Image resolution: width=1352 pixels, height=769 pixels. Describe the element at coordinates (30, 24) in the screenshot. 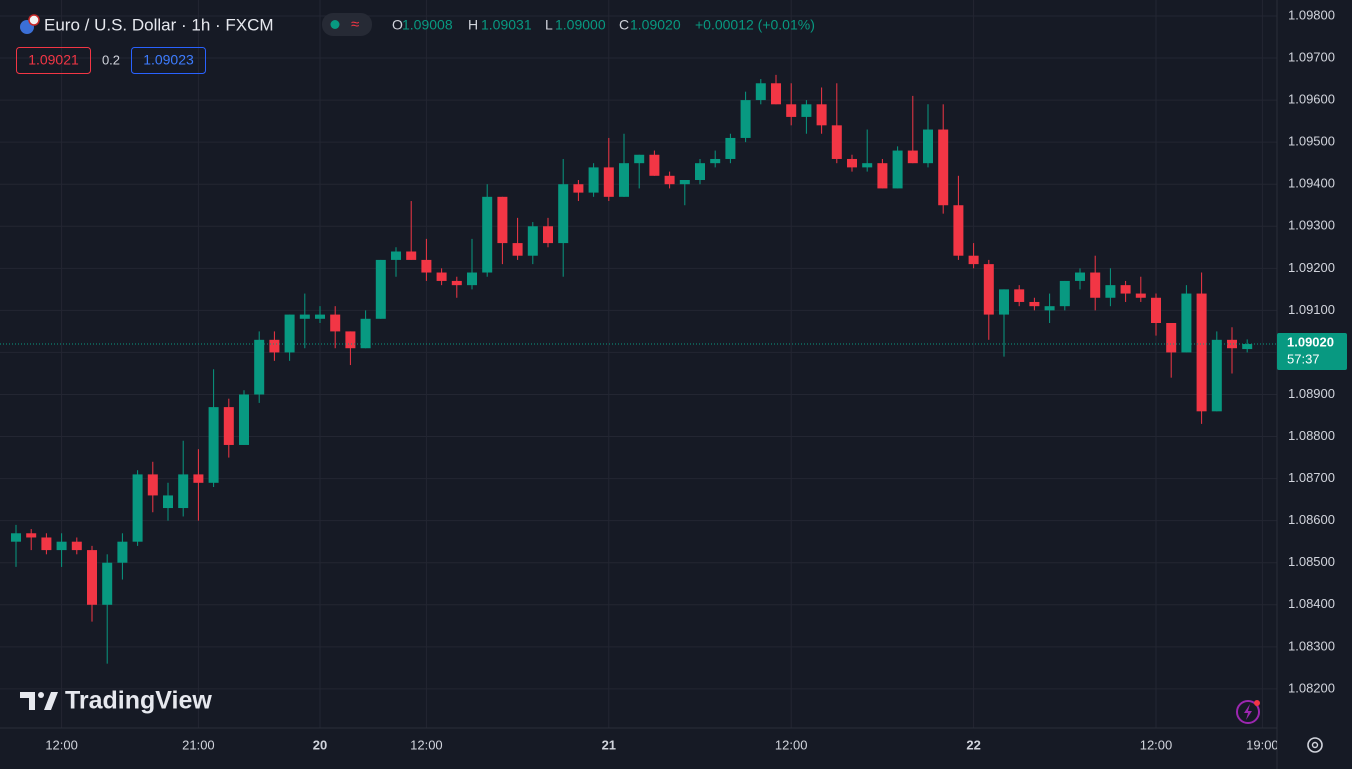

I see `symbol-icon` at that location.